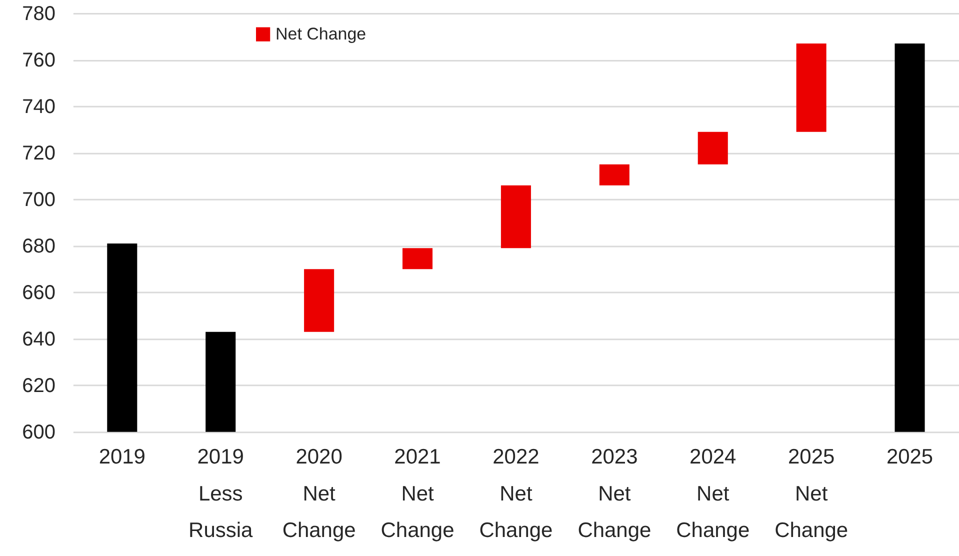  Describe the element at coordinates (713, 493) in the screenshot. I see `x-tick-label: 2024 Net Change` at that location.